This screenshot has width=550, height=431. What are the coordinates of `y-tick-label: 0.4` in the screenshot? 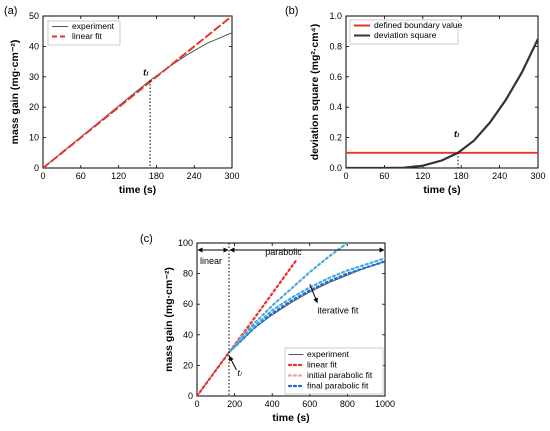 It's located at (335, 107).